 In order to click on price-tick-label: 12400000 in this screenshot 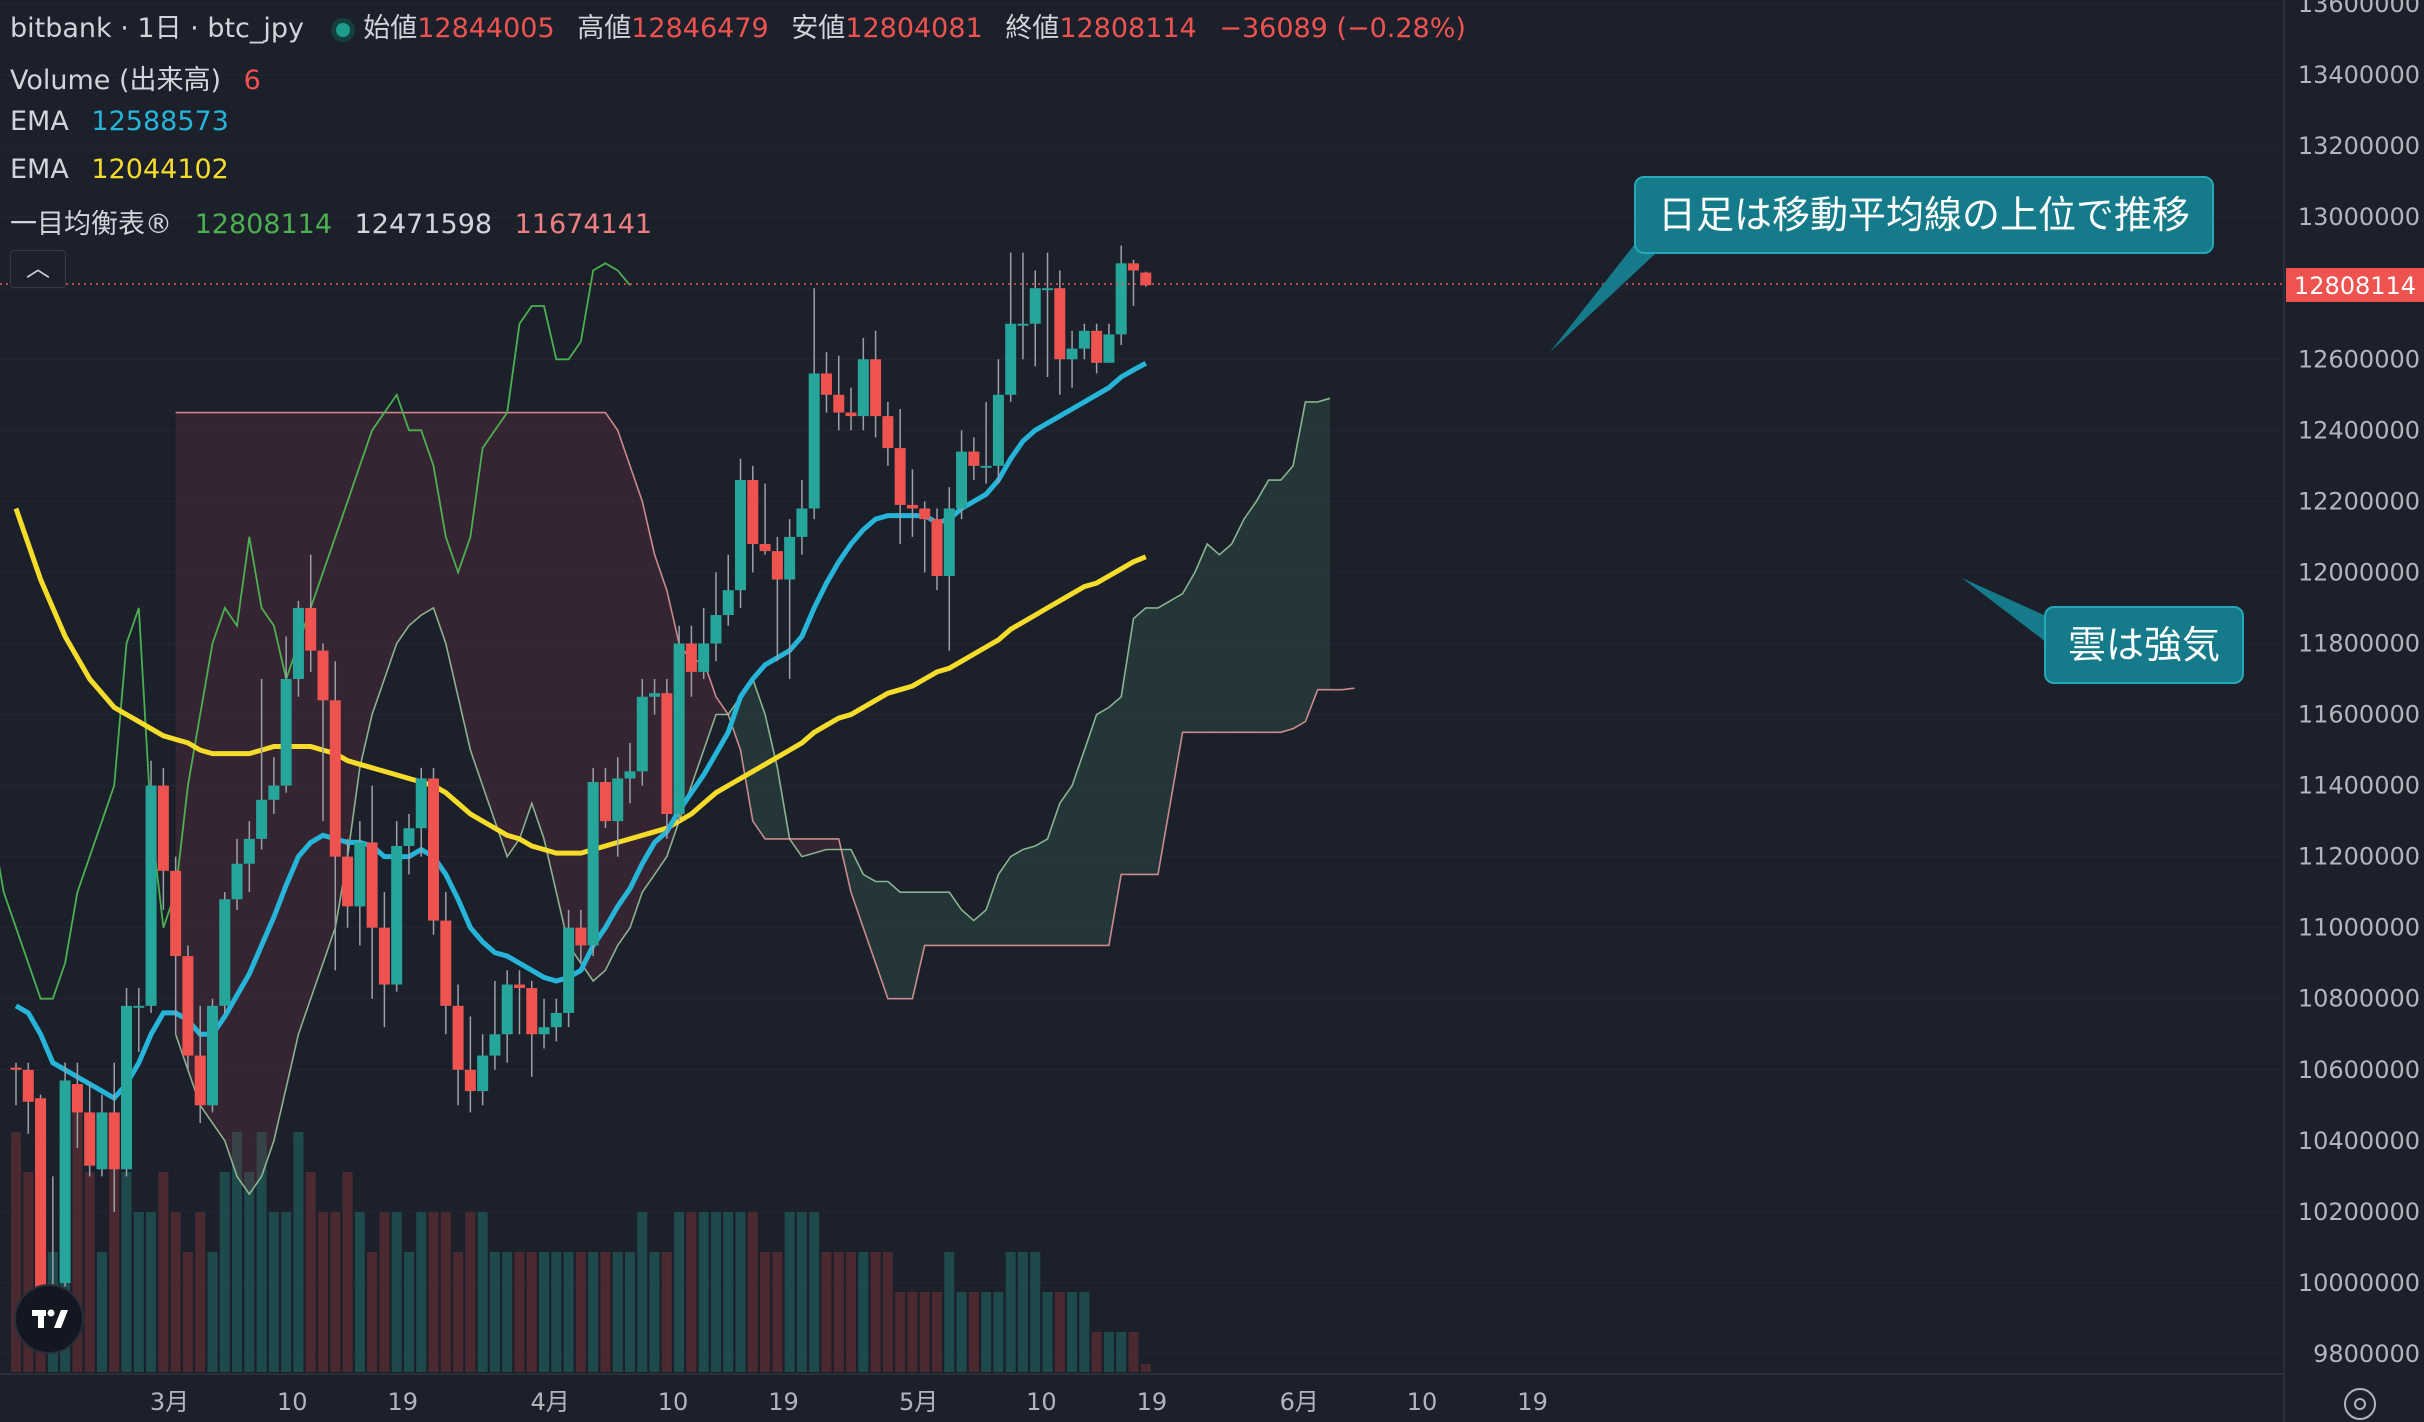, I will do `click(2359, 430)`.